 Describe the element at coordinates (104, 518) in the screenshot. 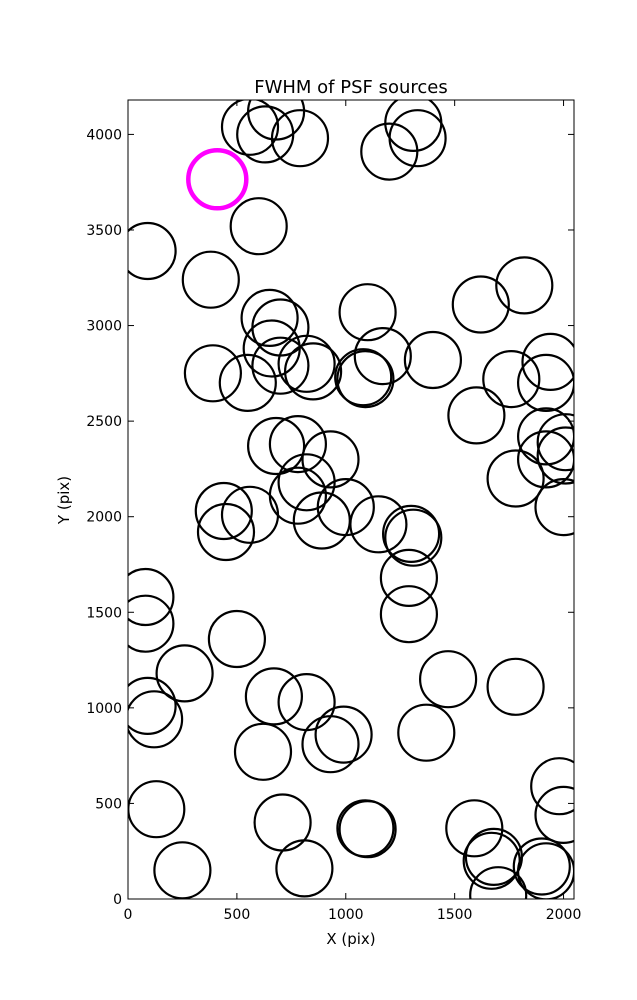

I see `y-tick-label: 2000` at that location.